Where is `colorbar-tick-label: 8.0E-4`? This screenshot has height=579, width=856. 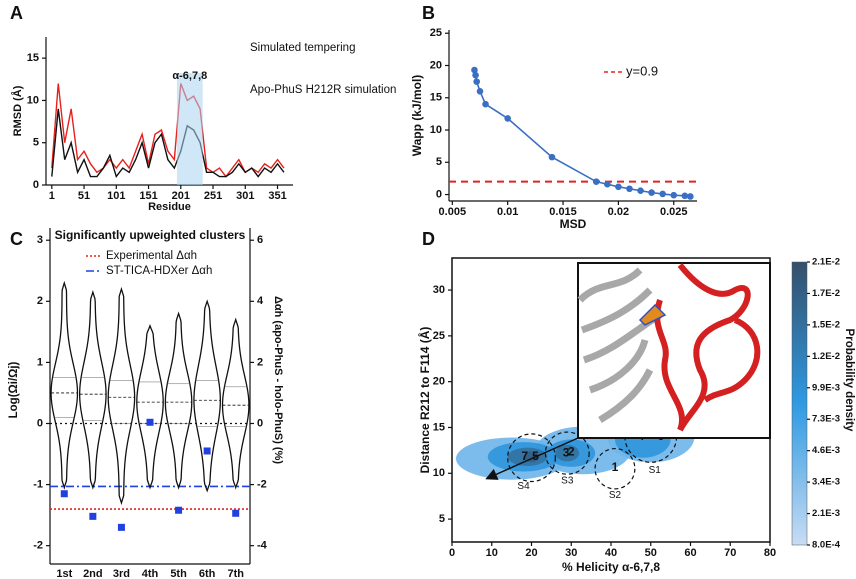 colorbar-tick-label: 8.0E-4 is located at coordinates (826, 545).